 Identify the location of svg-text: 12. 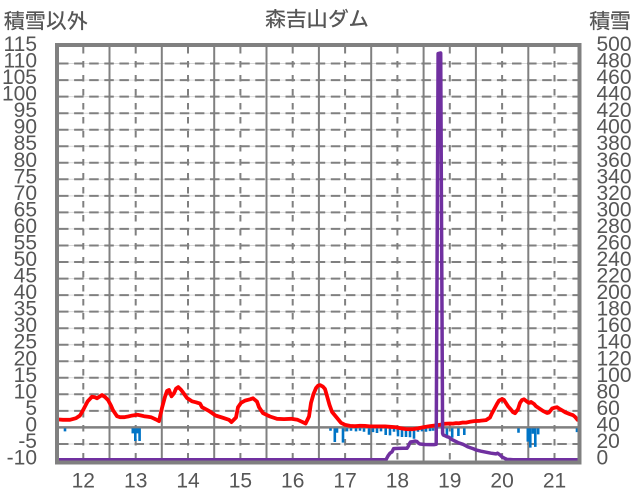
(83, 481).